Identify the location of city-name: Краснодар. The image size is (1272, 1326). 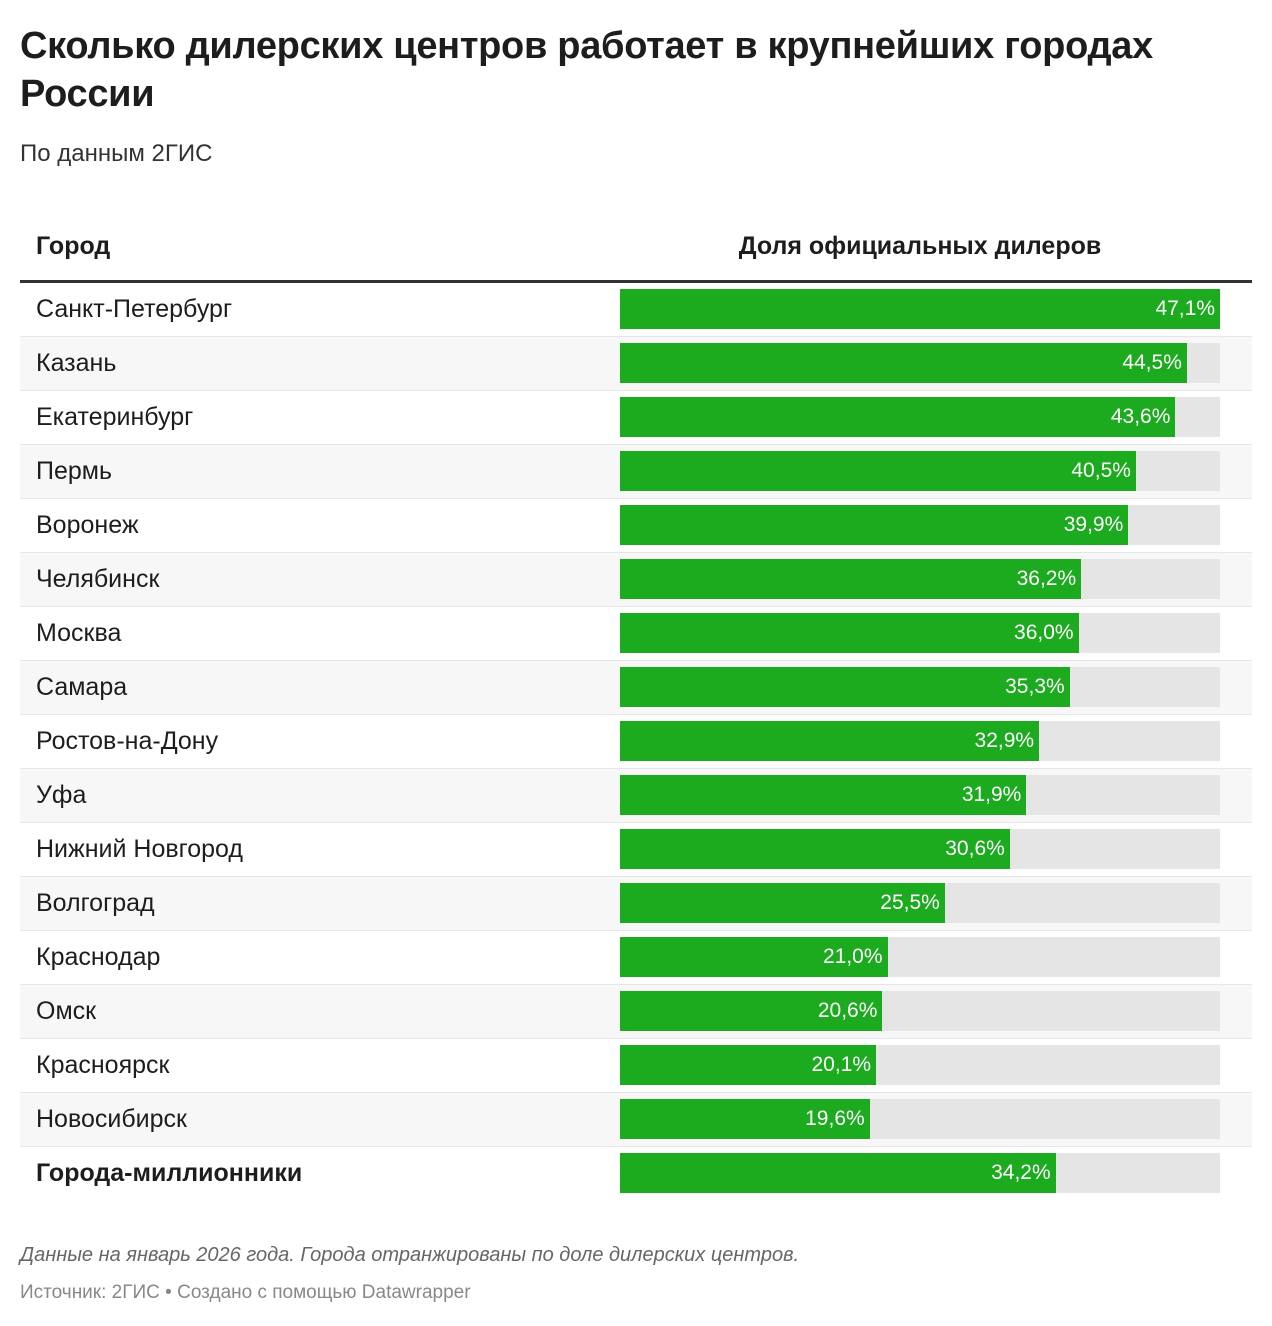
(98, 957).